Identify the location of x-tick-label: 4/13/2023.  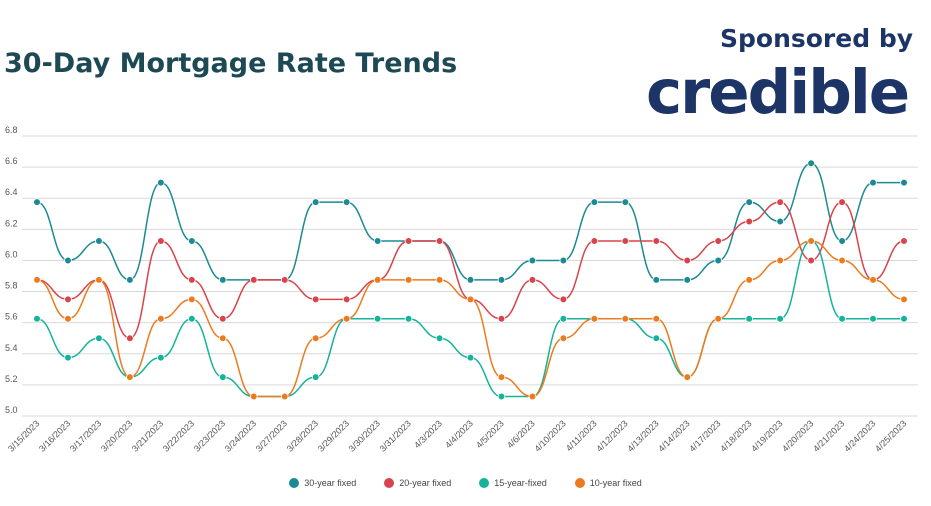
(642, 435).